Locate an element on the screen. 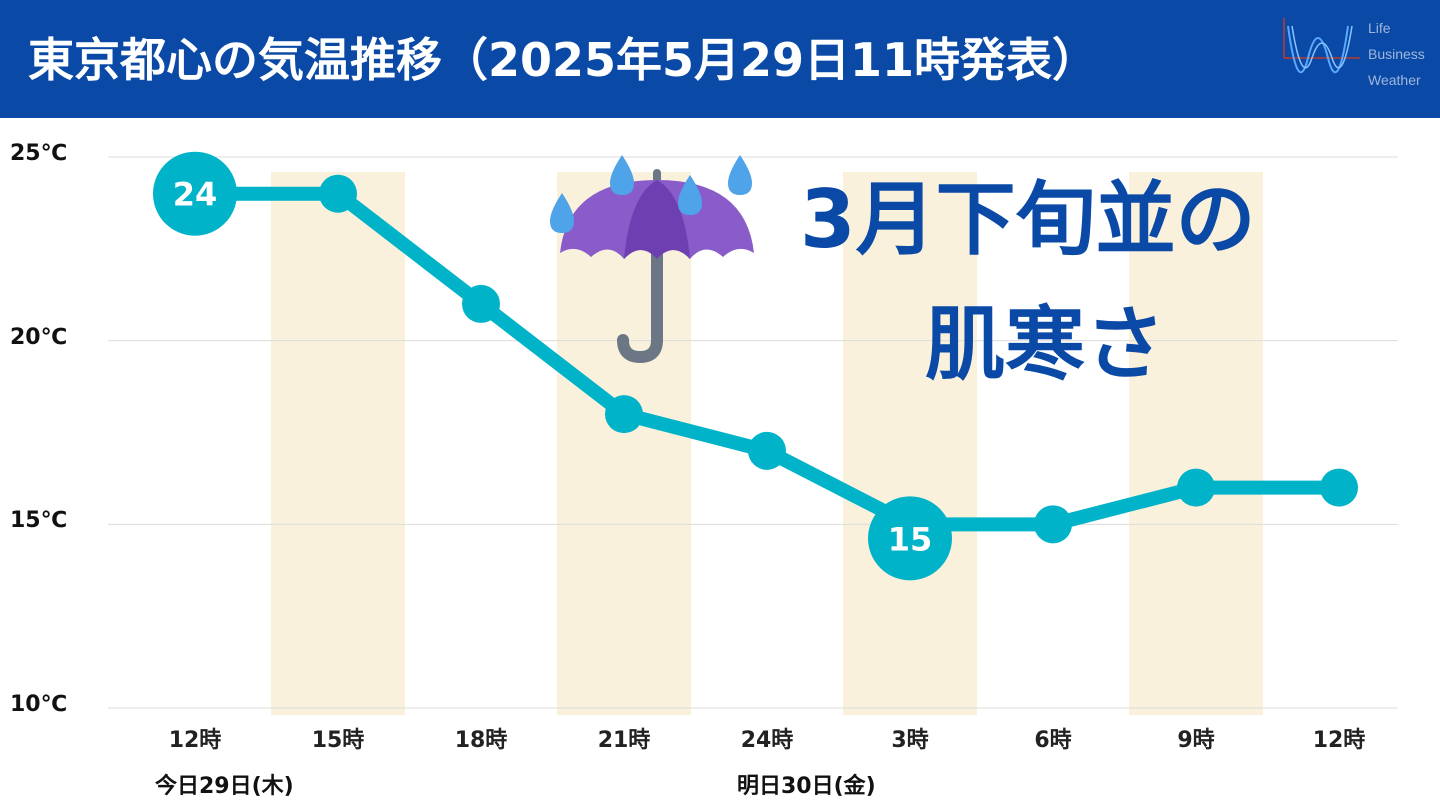 The image size is (1440, 810). x-tick-label: 15時 is located at coordinates (338, 740).